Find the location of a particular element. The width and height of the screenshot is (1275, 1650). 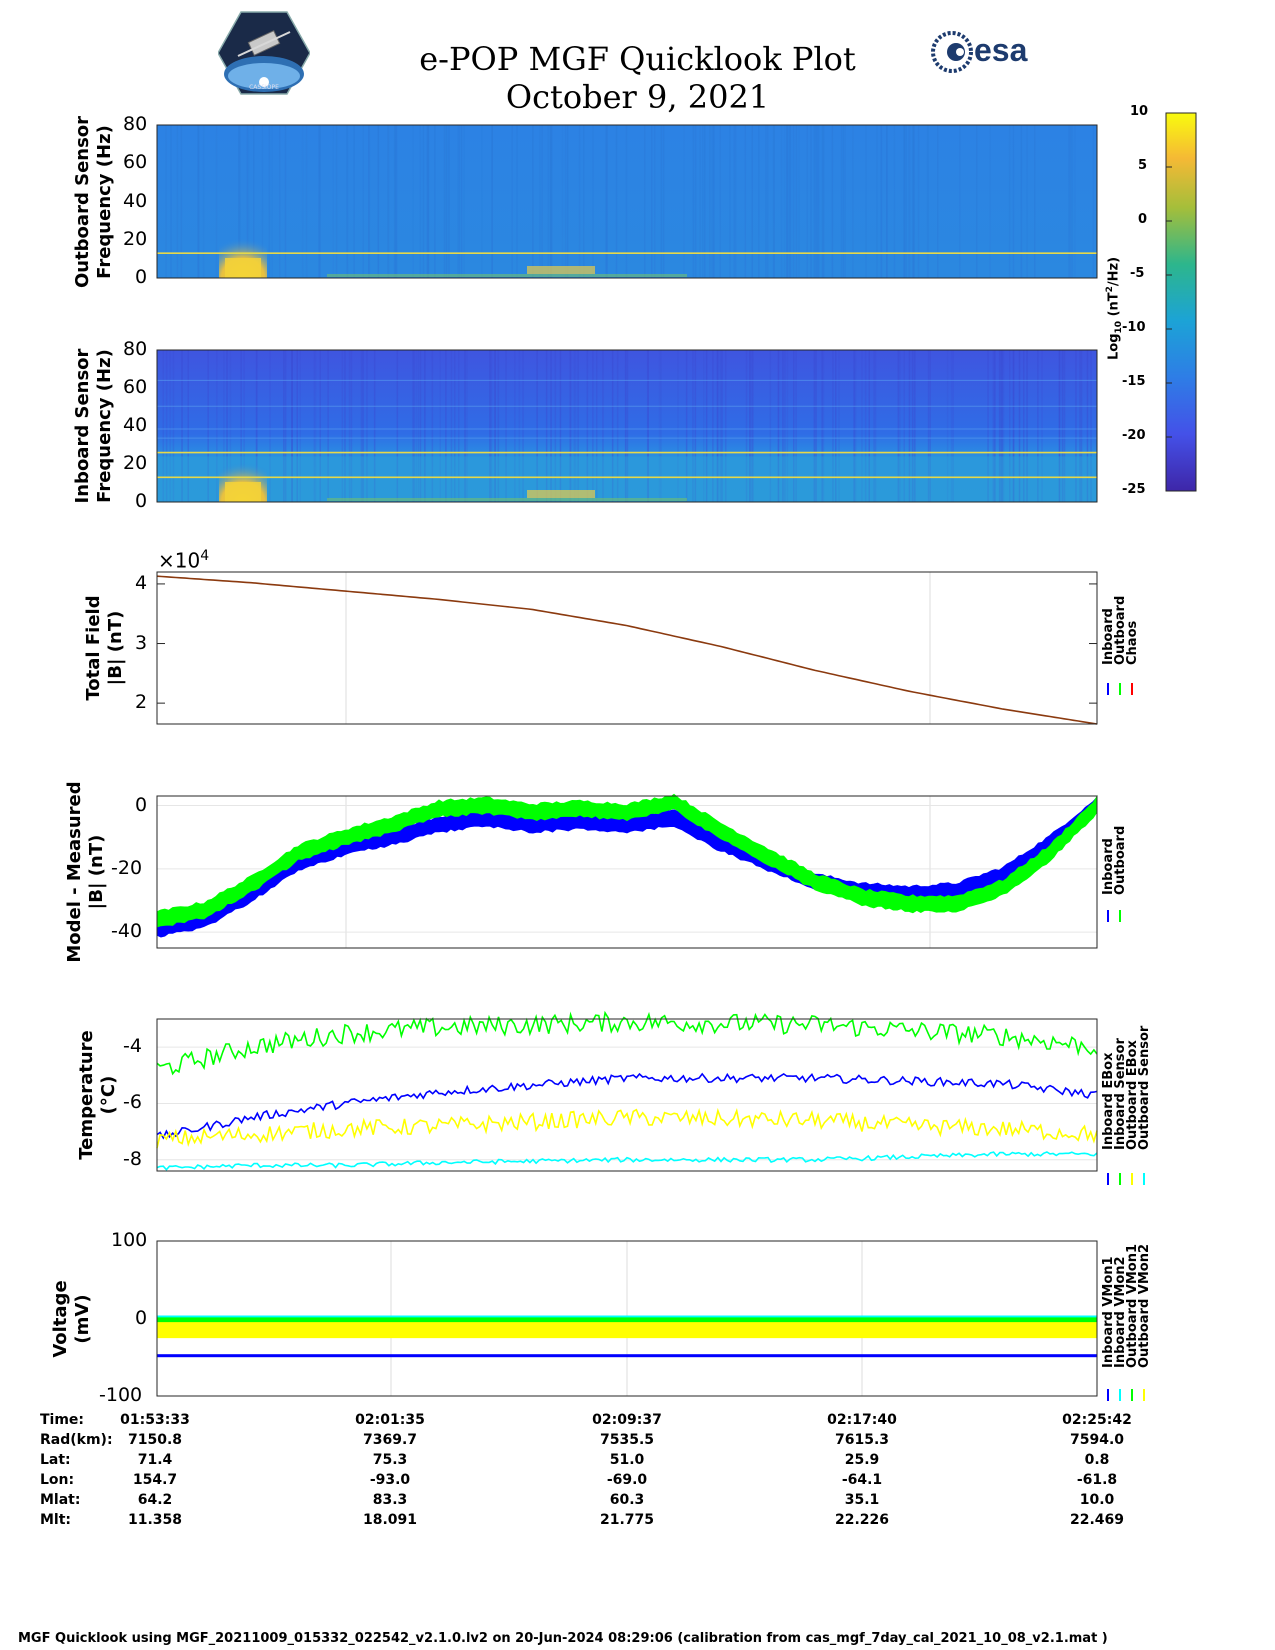

info-cell: -69.0 is located at coordinates (627, 1480).